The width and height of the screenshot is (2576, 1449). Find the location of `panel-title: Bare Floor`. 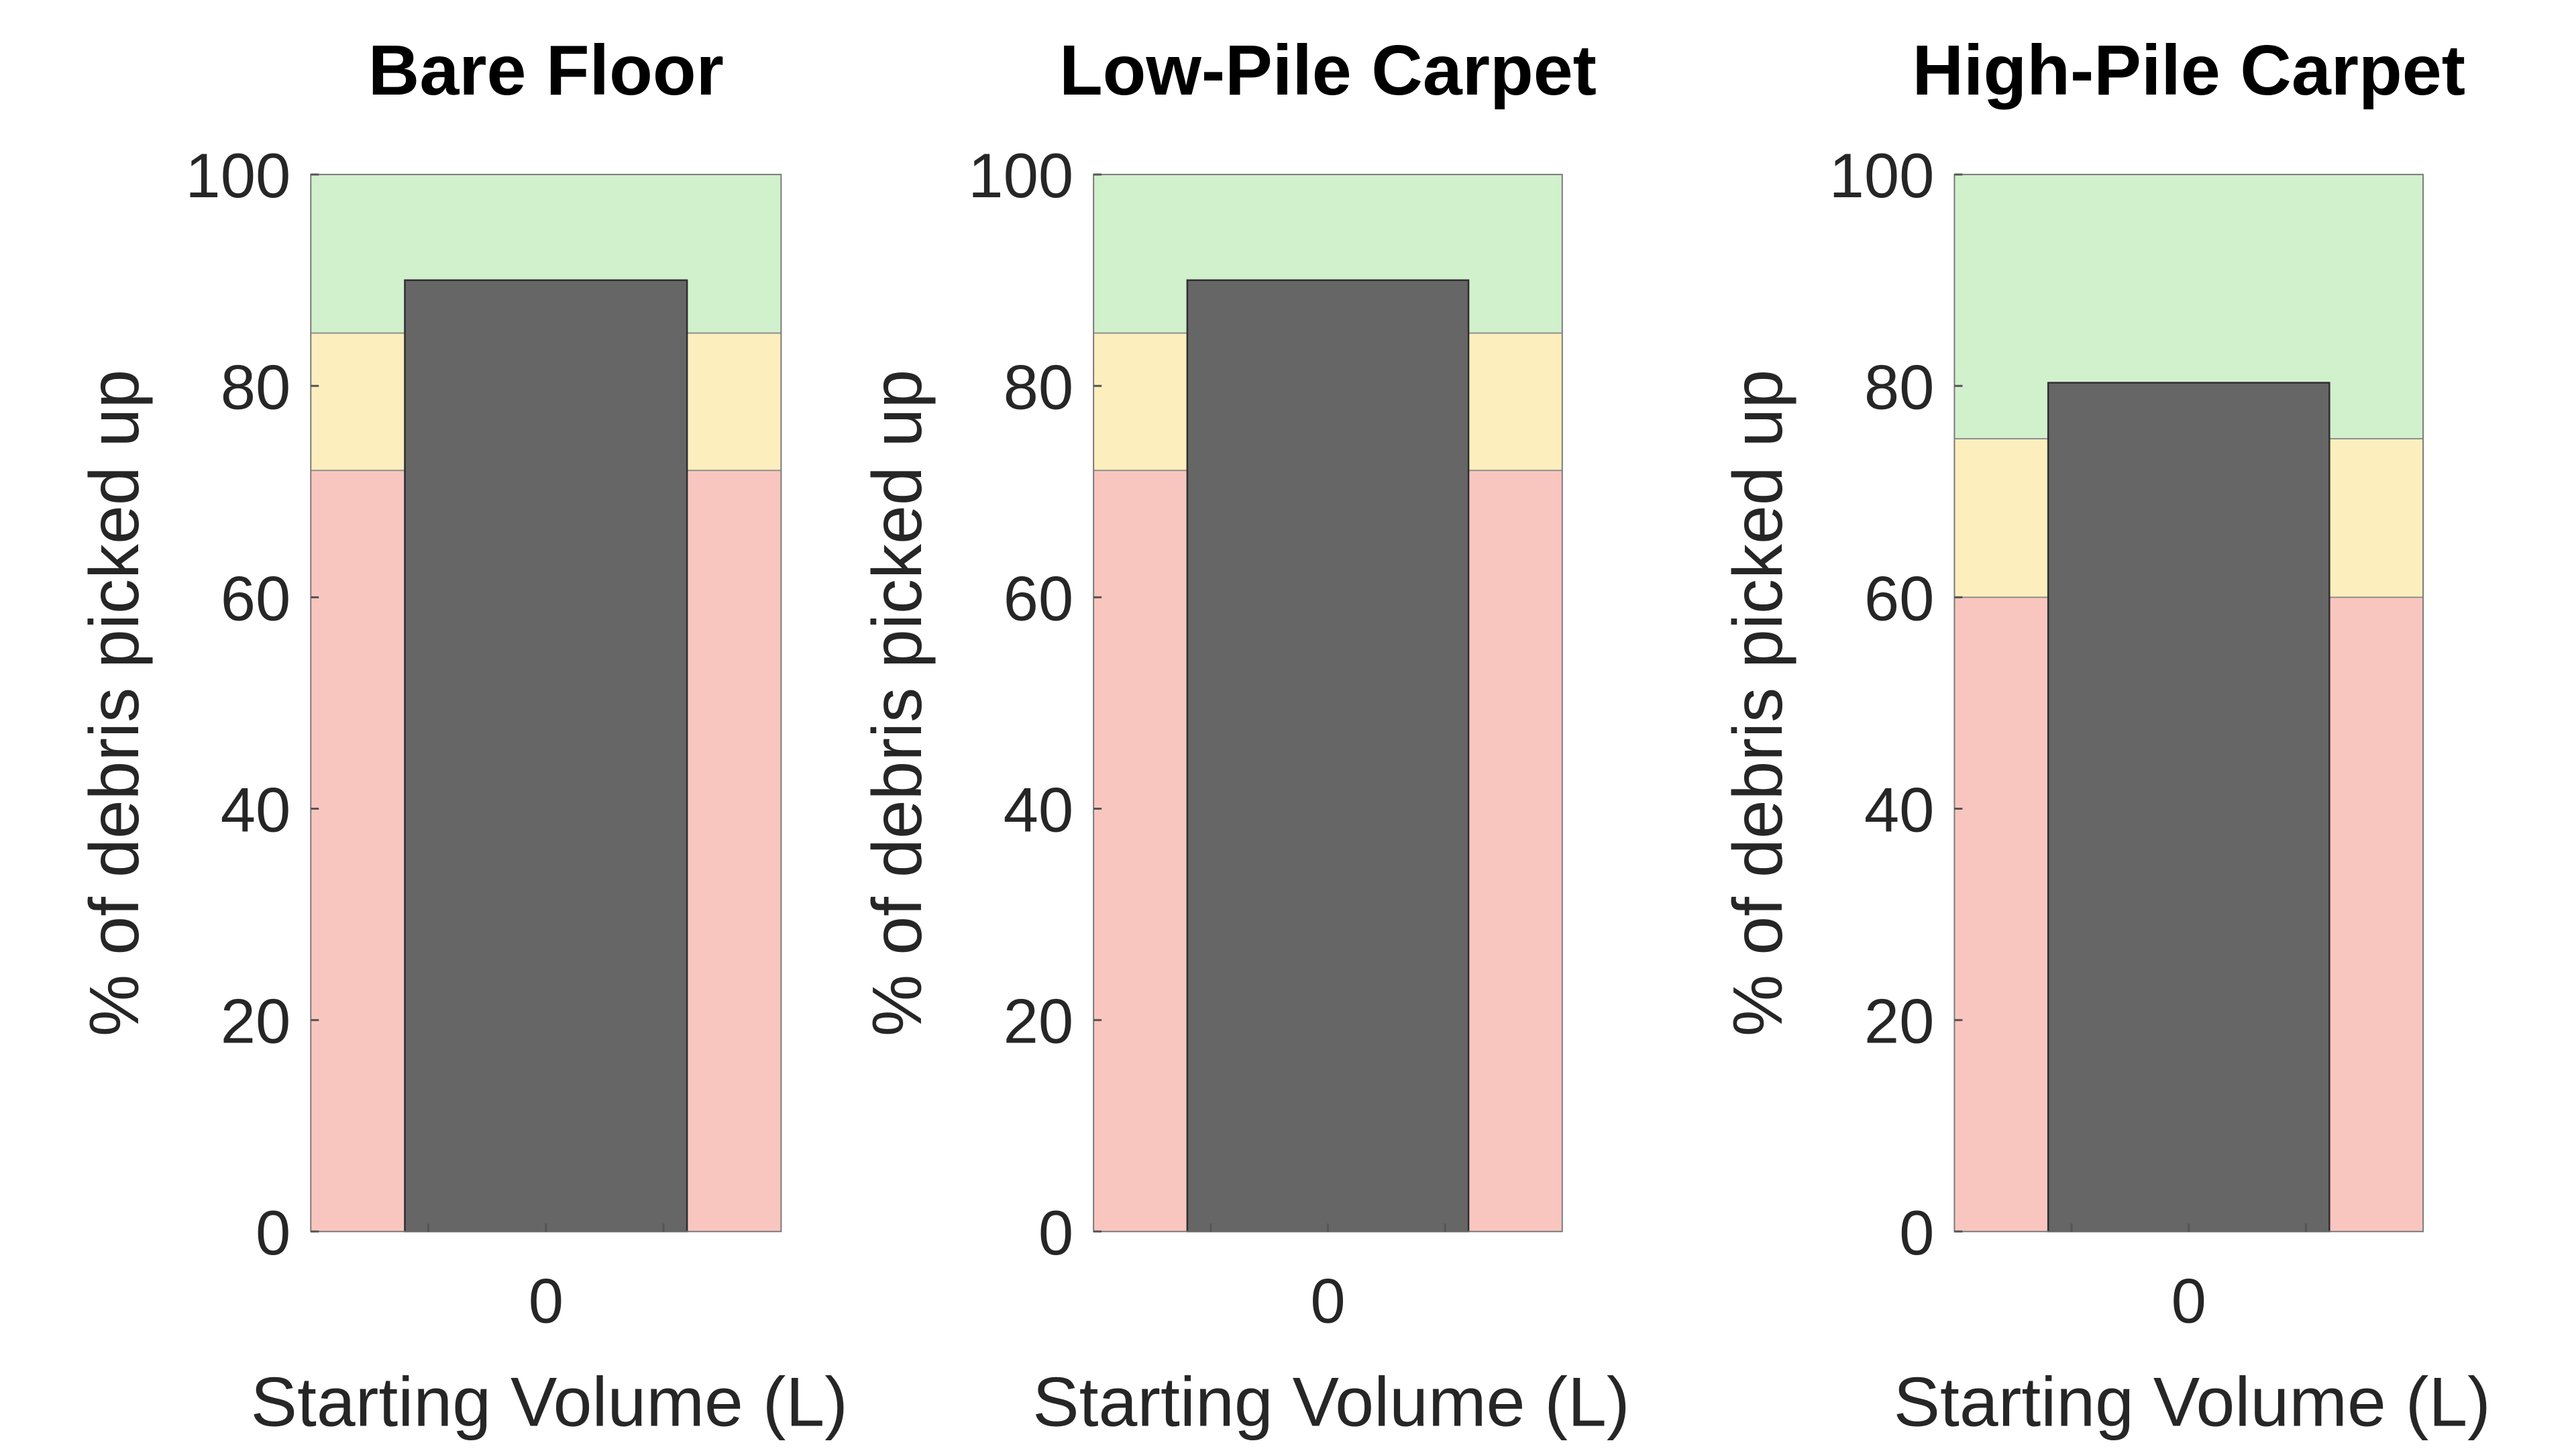

panel-title: Bare Floor is located at coordinates (546, 70).